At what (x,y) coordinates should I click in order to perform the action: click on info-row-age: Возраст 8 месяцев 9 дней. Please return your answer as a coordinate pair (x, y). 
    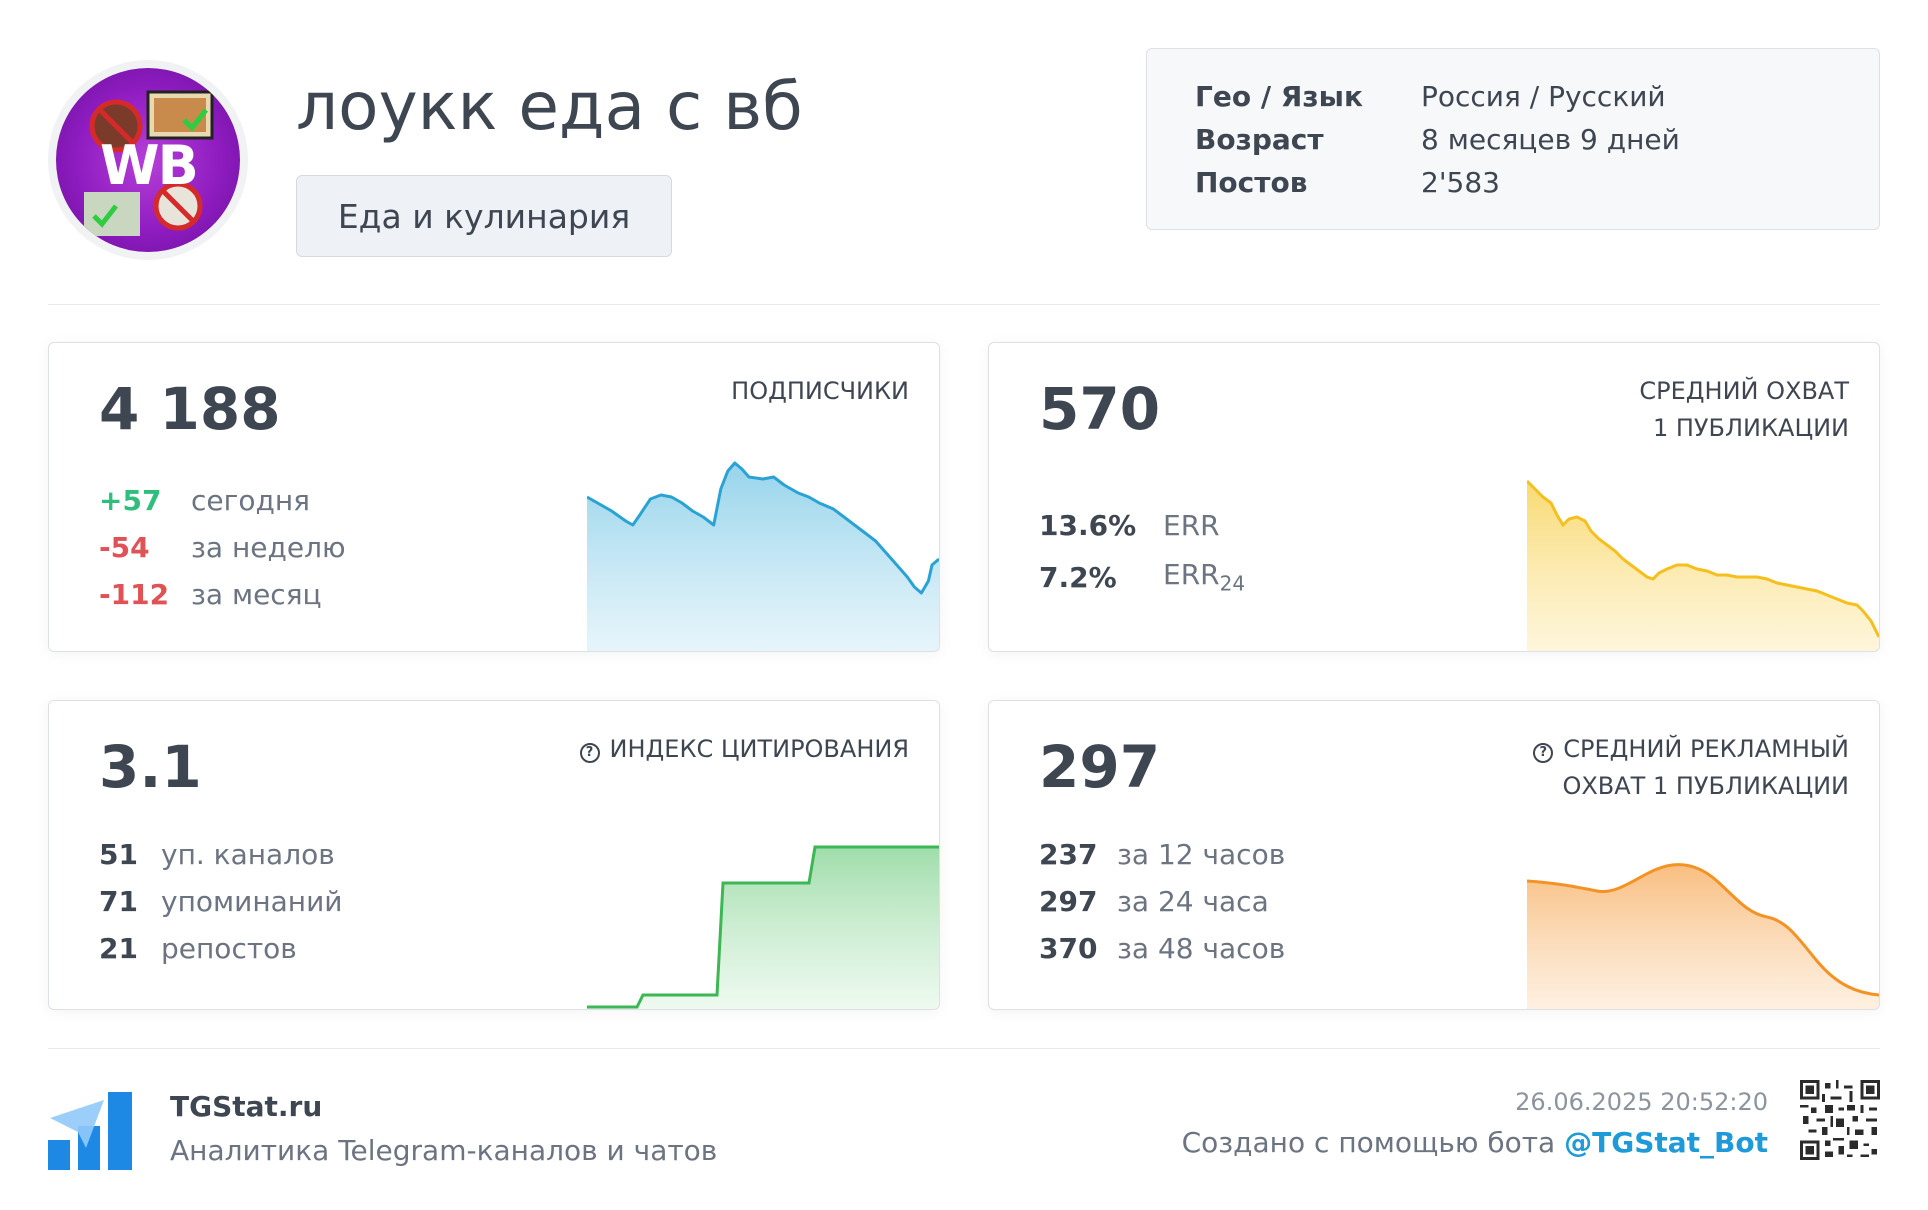
    Looking at the image, I should click on (1537, 139).